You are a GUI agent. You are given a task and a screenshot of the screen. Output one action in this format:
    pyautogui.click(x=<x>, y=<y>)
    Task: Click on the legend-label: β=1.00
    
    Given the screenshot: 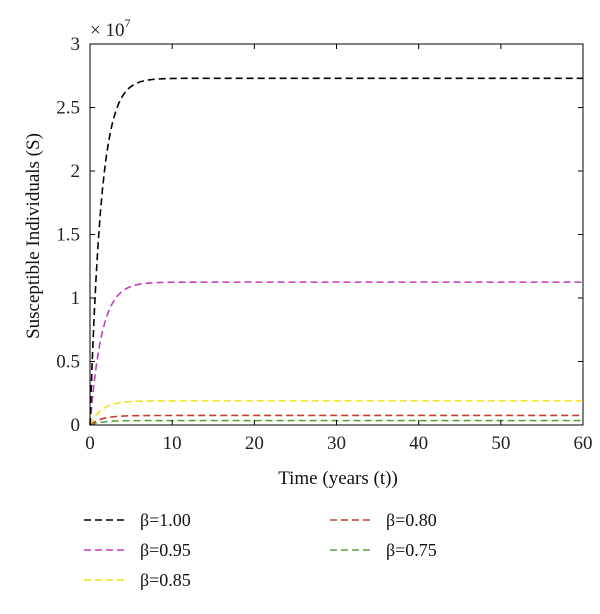 What is the action you would take?
    pyautogui.click(x=165, y=520)
    